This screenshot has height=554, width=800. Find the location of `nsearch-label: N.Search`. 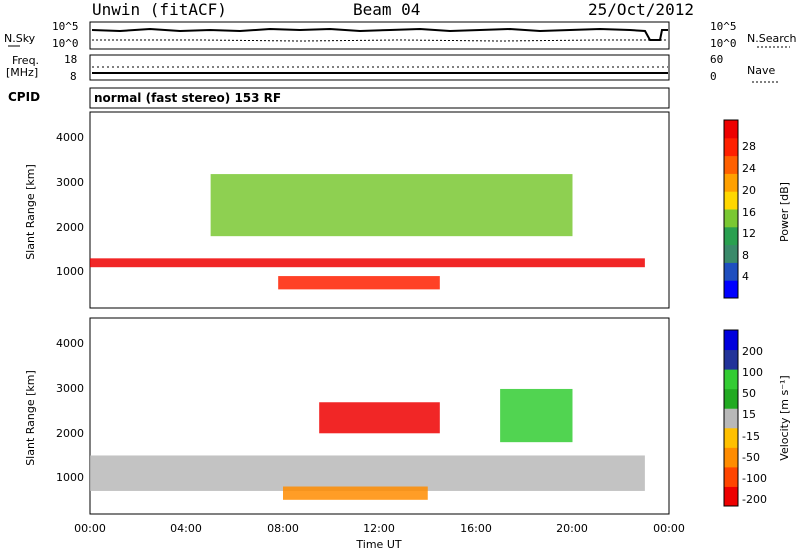

nsearch-label: N.Search is located at coordinates (772, 38).